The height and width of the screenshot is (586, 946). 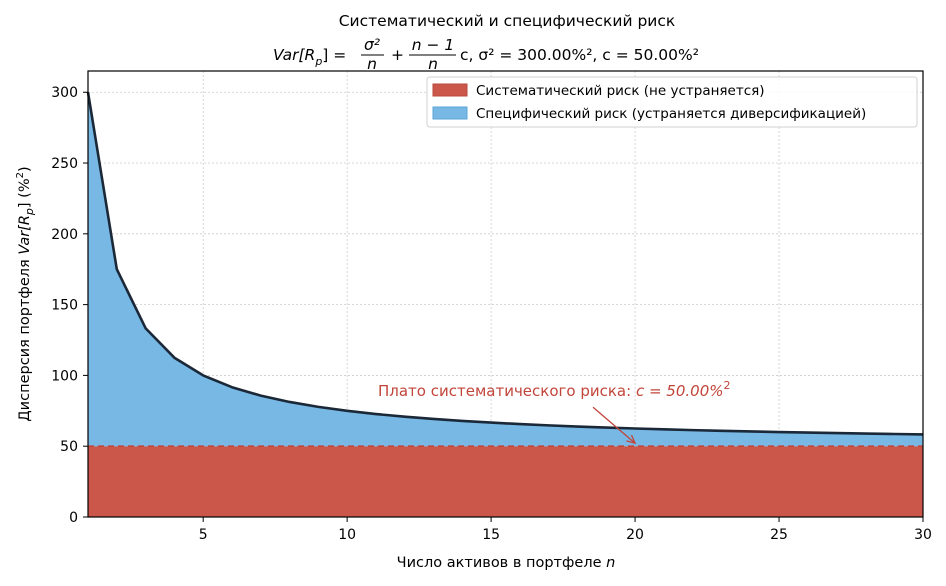 What do you see at coordinates (506, 563) in the screenshot?
I see `x-axis-label: Число активов в портфеле n` at bounding box center [506, 563].